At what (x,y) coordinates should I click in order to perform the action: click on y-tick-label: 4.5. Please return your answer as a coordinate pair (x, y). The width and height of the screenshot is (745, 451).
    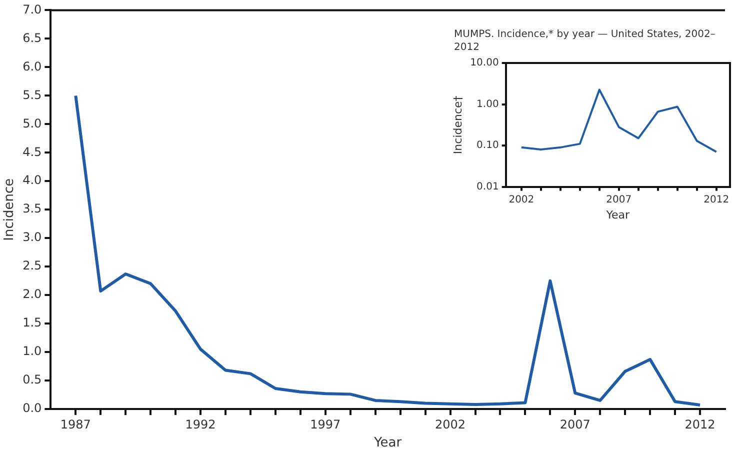
    Looking at the image, I should click on (32, 151).